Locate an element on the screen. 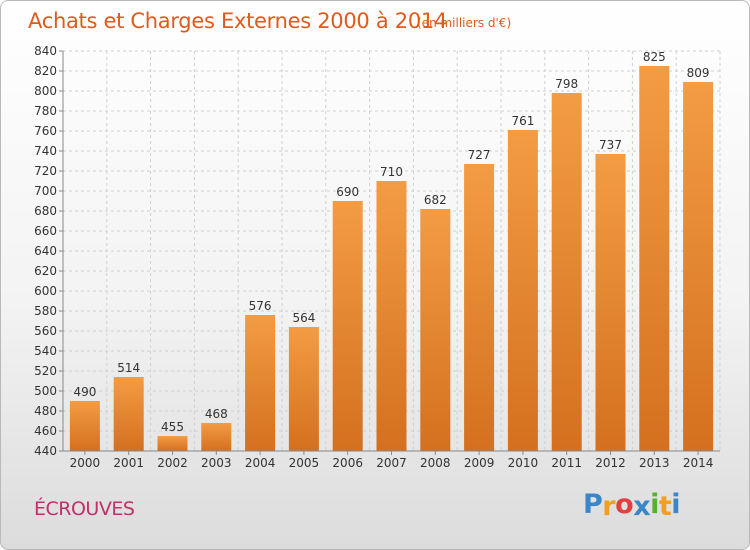 This screenshot has height=550, width=750. y-tick-label: 780 is located at coordinates (45, 111).